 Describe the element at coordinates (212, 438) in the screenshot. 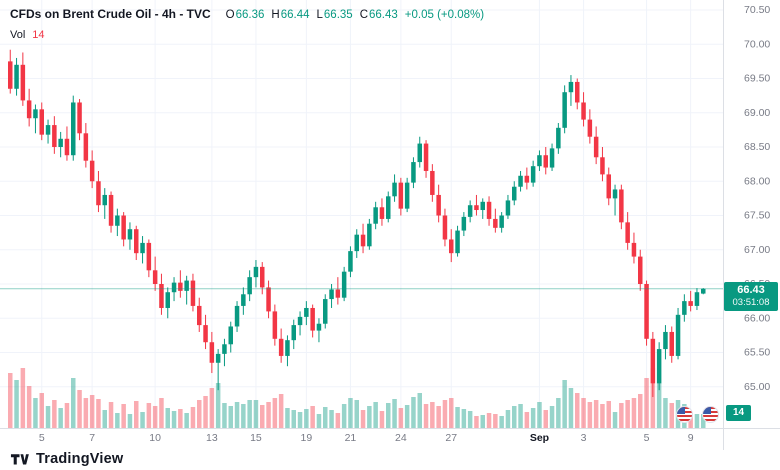

I see `svg-text: 13` at that location.